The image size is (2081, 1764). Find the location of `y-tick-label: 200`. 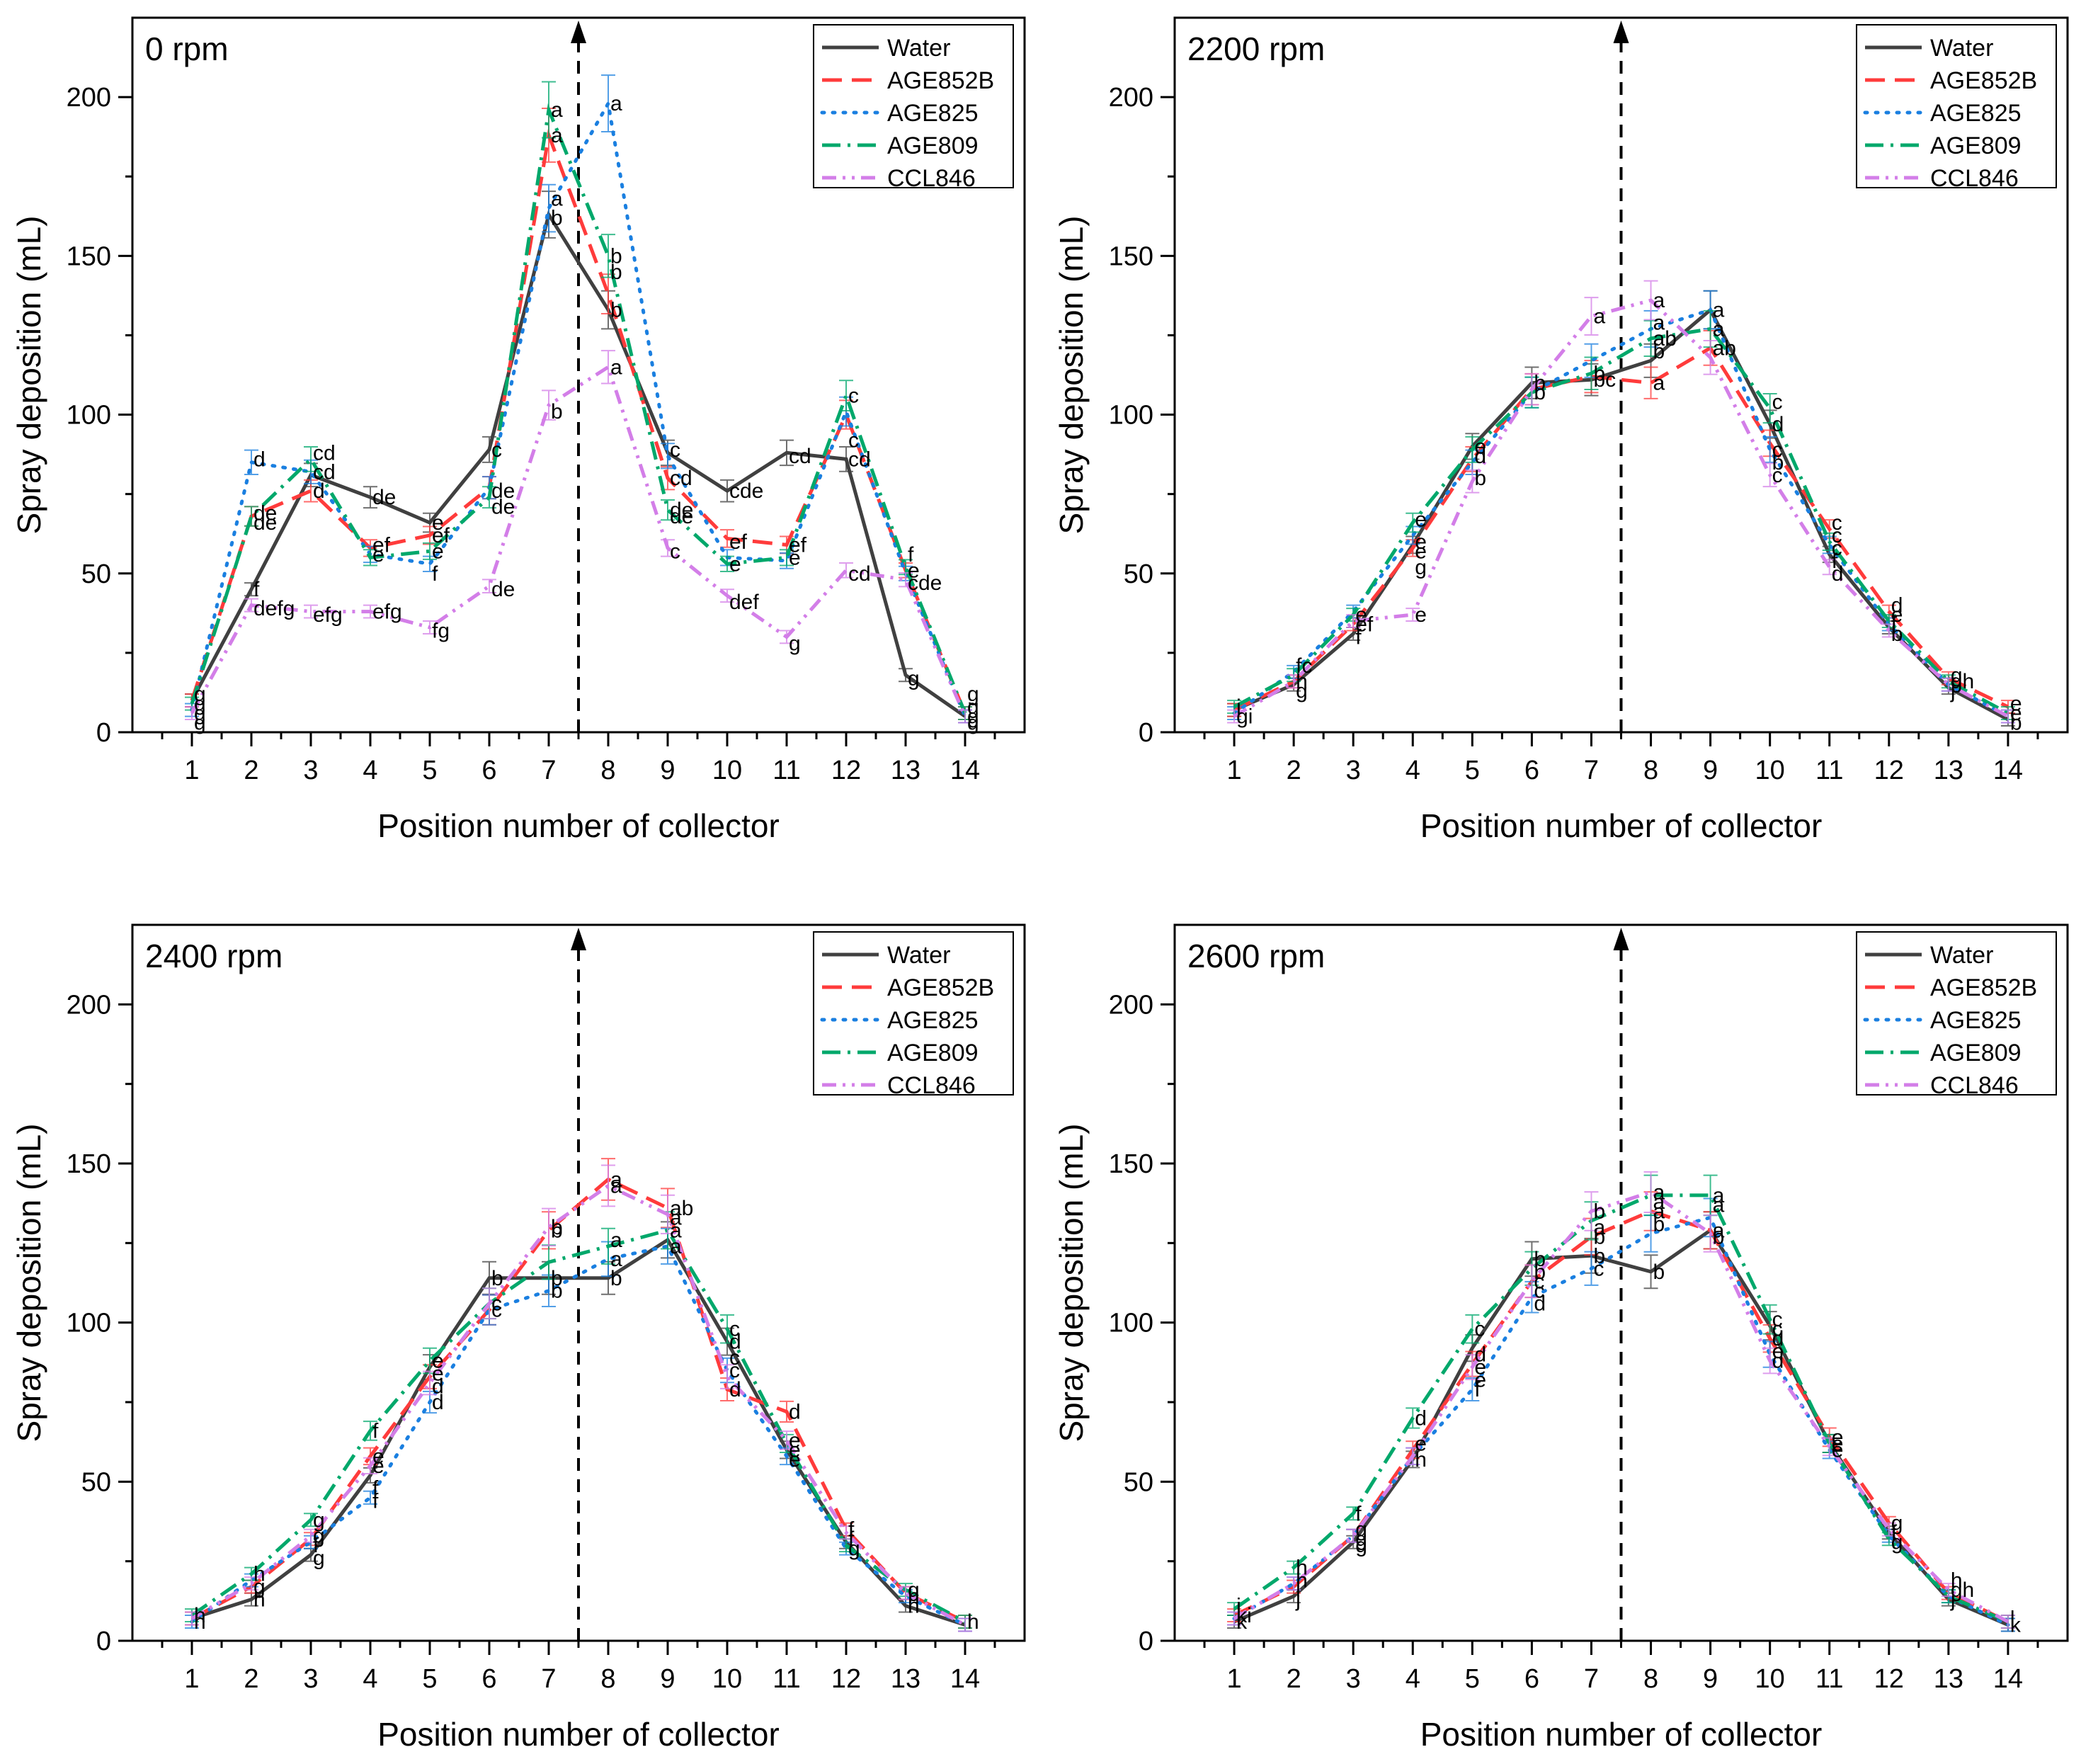

y-tick-label: 200 is located at coordinates (1131, 98).